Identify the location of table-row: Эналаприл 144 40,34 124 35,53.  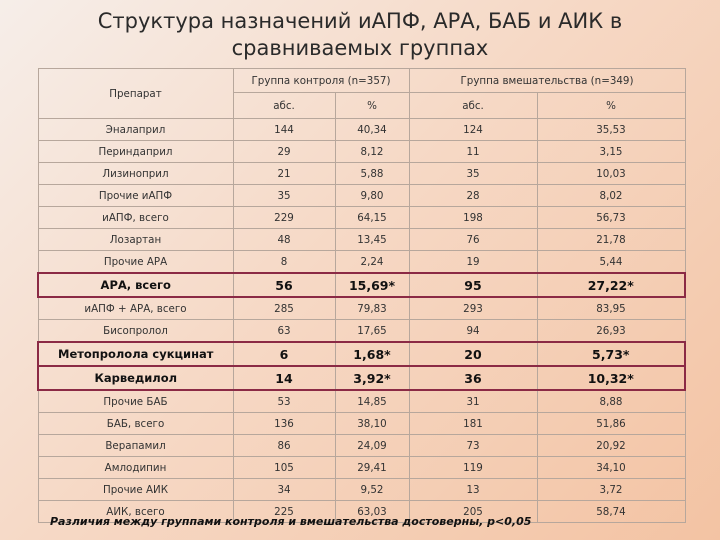
(361, 129).